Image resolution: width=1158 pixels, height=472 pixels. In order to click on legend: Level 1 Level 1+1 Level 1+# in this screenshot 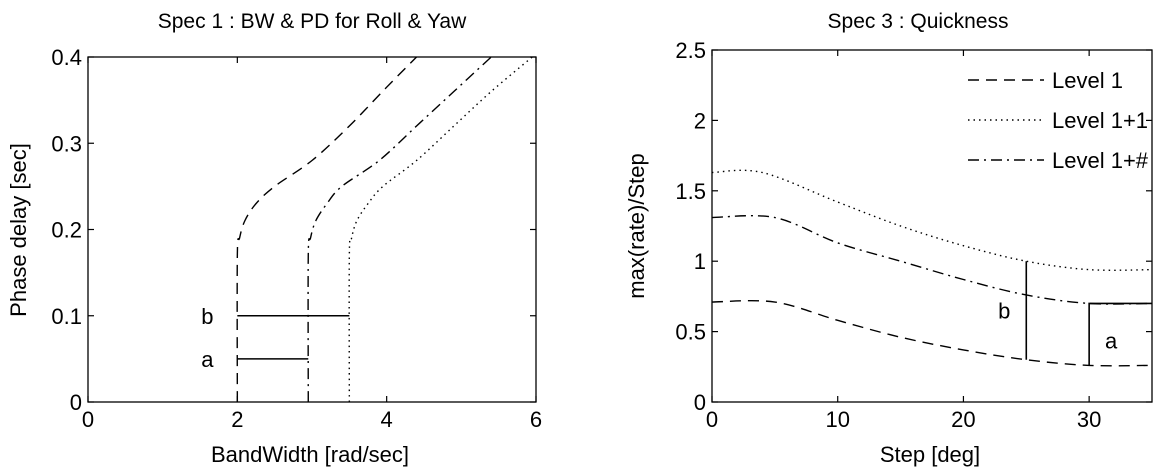, I will do `click(1058, 120)`.